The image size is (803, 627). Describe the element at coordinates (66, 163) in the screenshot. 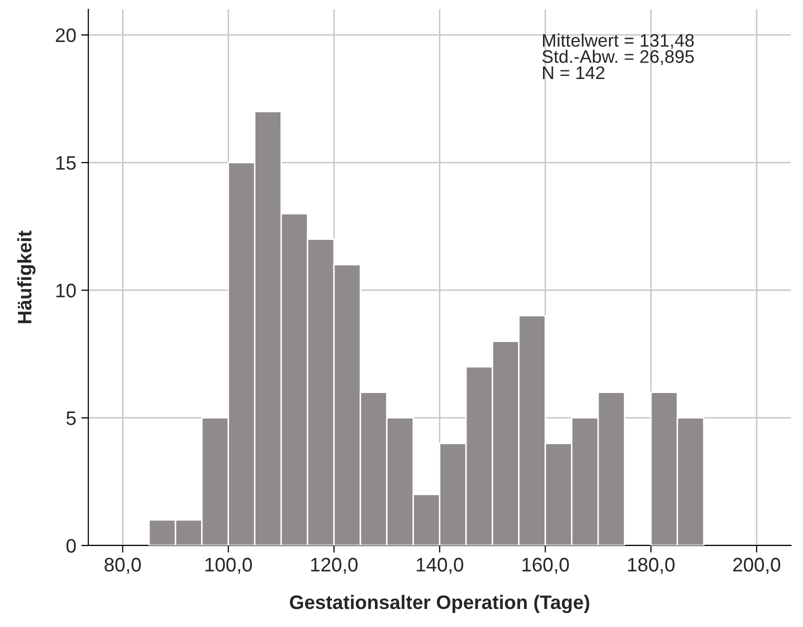

I see `y-tick-label: 15` at that location.